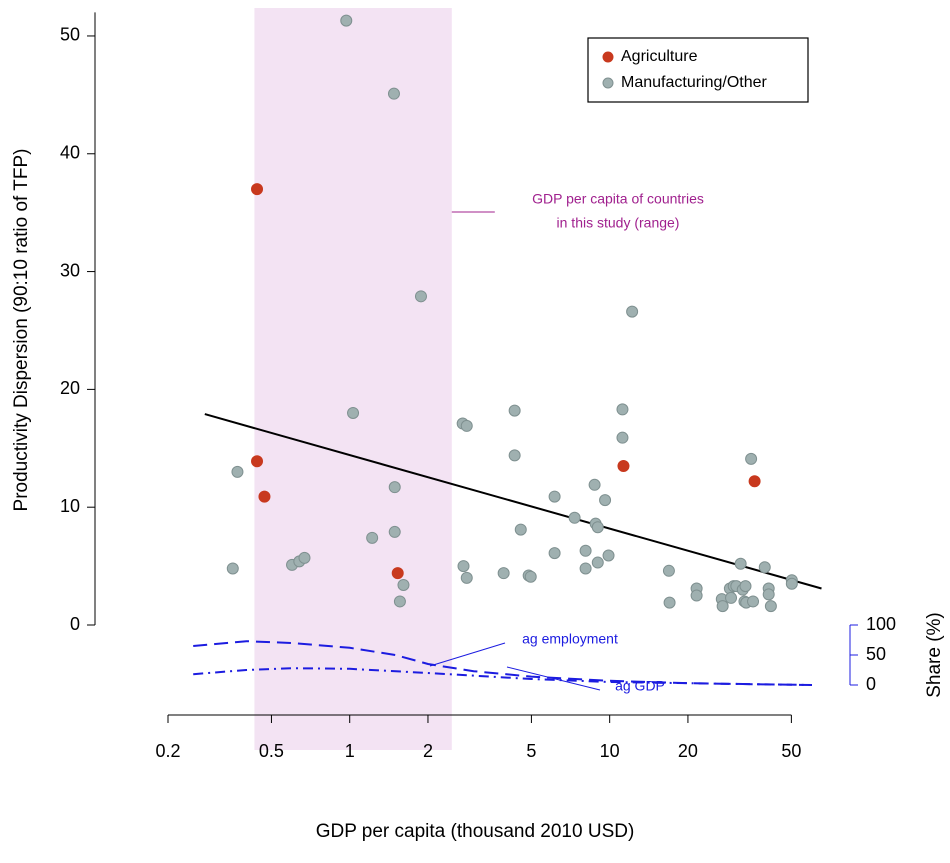 This screenshot has width=950, height=863. What do you see at coordinates (271, 751) in the screenshot?
I see `x-tick-label: 0.5` at bounding box center [271, 751].